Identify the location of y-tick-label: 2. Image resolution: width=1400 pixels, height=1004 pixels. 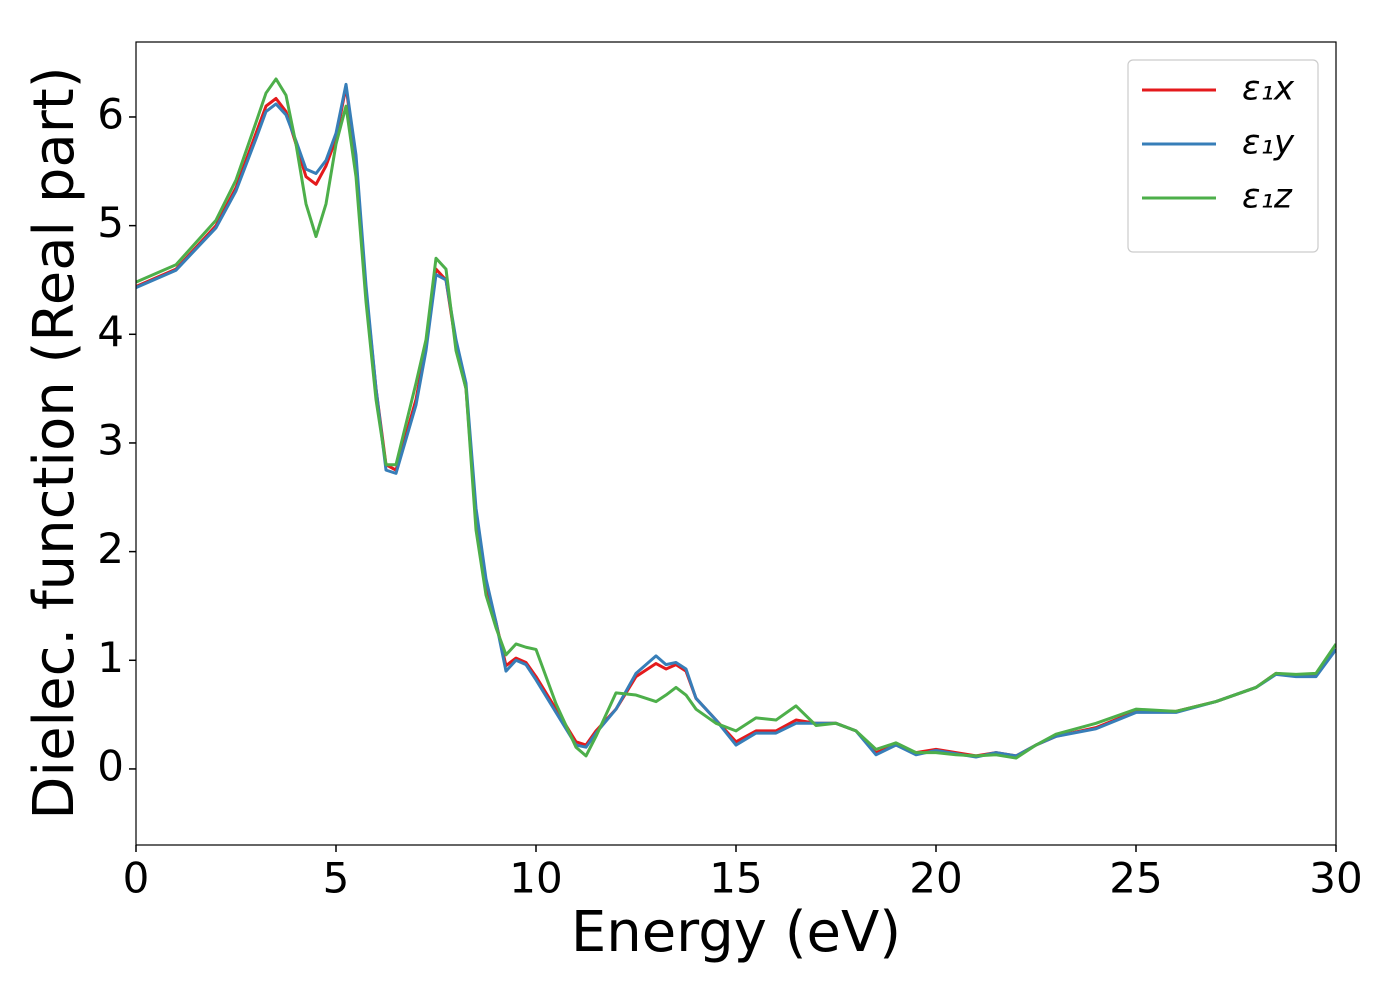
(110, 548).